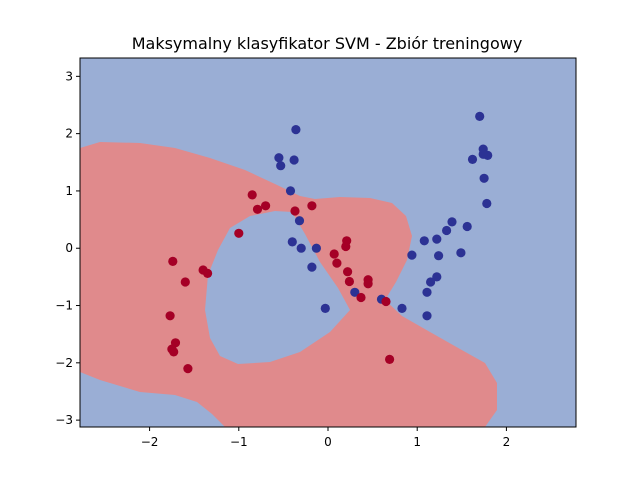  What do you see at coordinates (417, 442) in the screenshot?
I see `x-tick-label: 1` at bounding box center [417, 442].